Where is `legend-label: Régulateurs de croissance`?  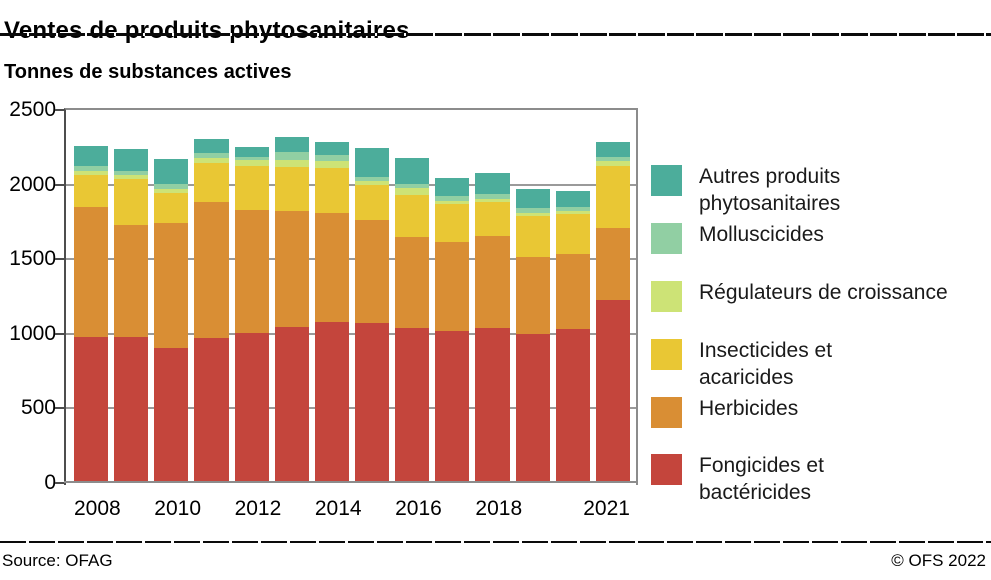 legend-label: Régulateurs de croissance is located at coordinates (823, 292).